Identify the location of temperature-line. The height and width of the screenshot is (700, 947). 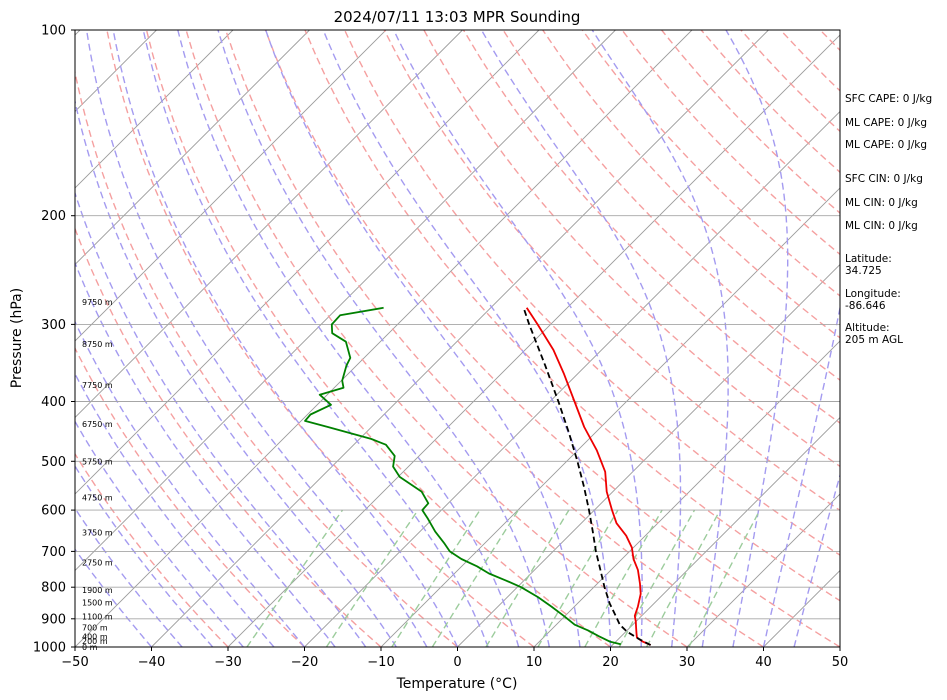
(588, 476).